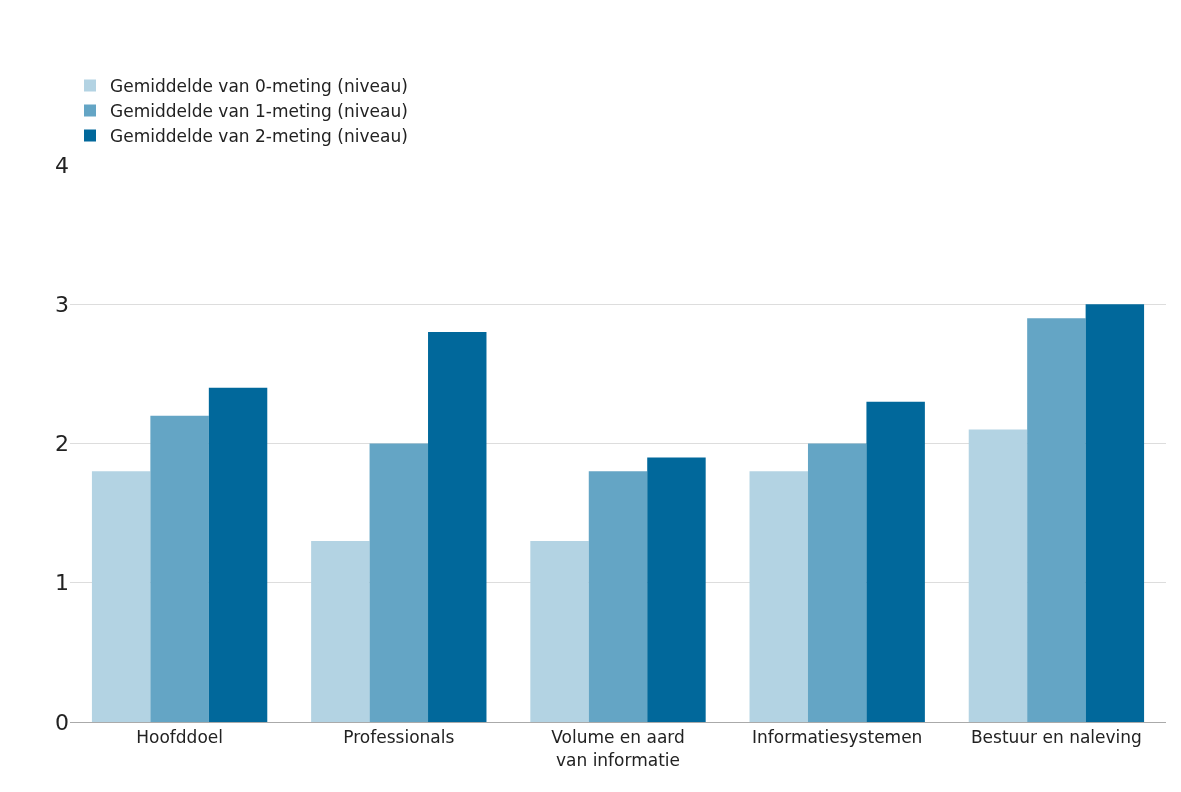 This screenshot has height=792, width=1181. I want to click on x-tick-label: Volume en aard van informatie, so click(618, 748).